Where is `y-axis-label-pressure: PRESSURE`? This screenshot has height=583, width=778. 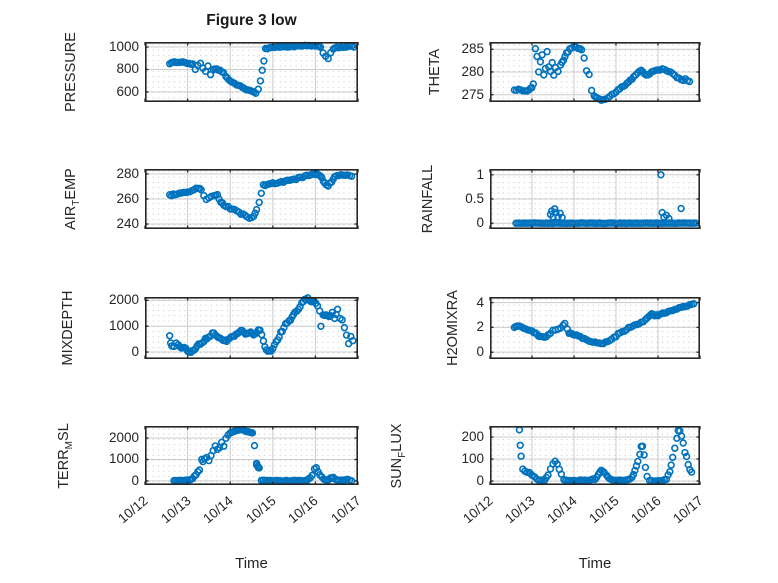 y-axis-label-pressure: PRESSURE is located at coordinates (73, 72).